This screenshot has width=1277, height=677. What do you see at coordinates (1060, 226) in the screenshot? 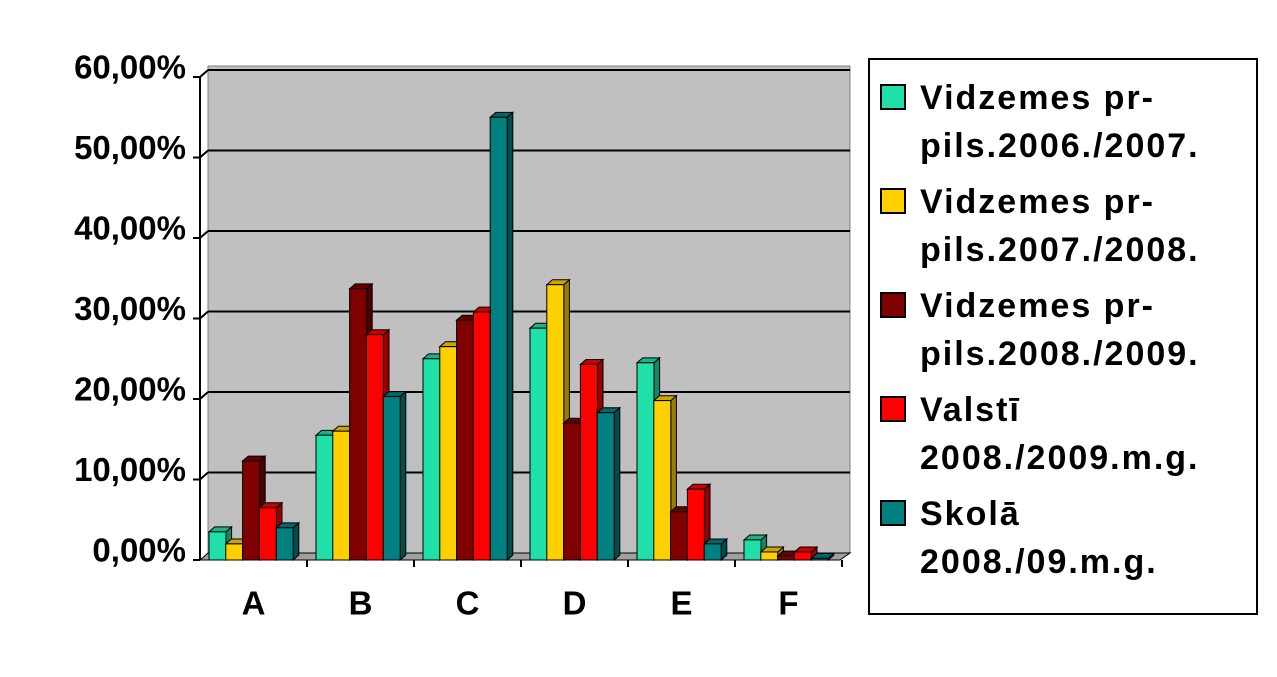
I see `legend-label: Vidzemes pr-pils.2007./2008.` at bounding box center [1060, 226].